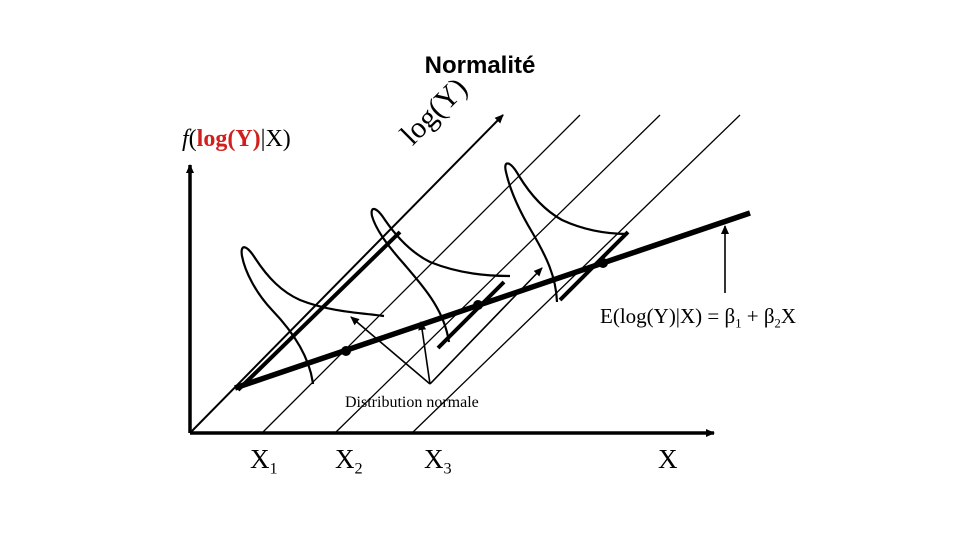 The image size is (960, 540). Describe the element at coordinates (412, 402) in the screenshot. I see `distribution-annotation: Distribution normale` at that location.